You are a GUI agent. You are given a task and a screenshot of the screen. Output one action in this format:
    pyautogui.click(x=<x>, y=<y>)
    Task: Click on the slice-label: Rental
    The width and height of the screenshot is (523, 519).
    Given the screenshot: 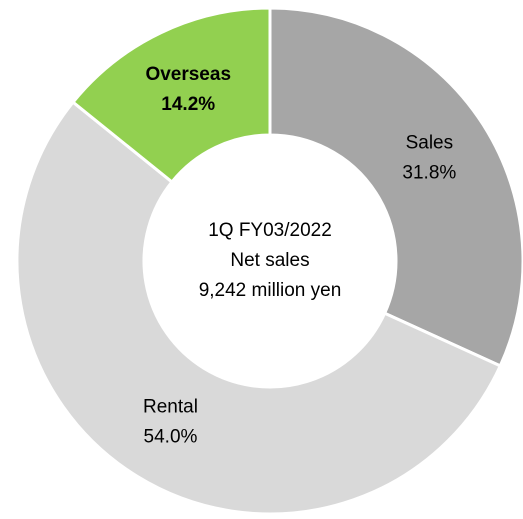 What is the action you would take?
    pyautogui.click(x=170, y=406)
    